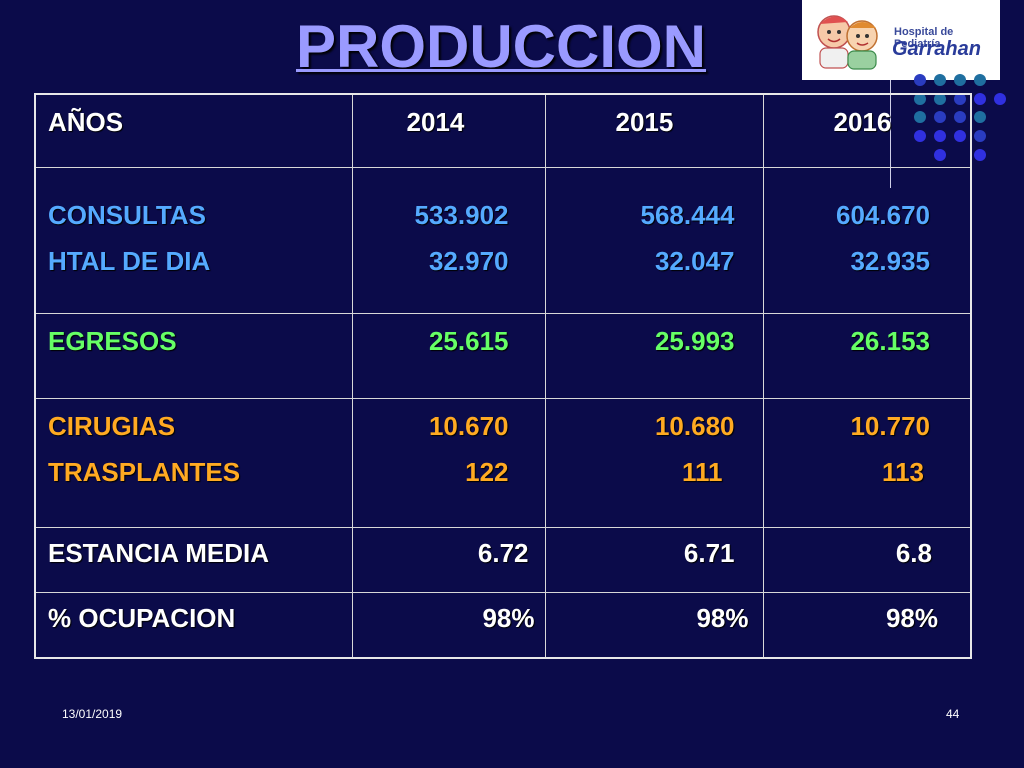  What do you see at coordinates (86, 122) in the screenshot?
I see `header-label: AÑOS` at bounding box center [86, 122].